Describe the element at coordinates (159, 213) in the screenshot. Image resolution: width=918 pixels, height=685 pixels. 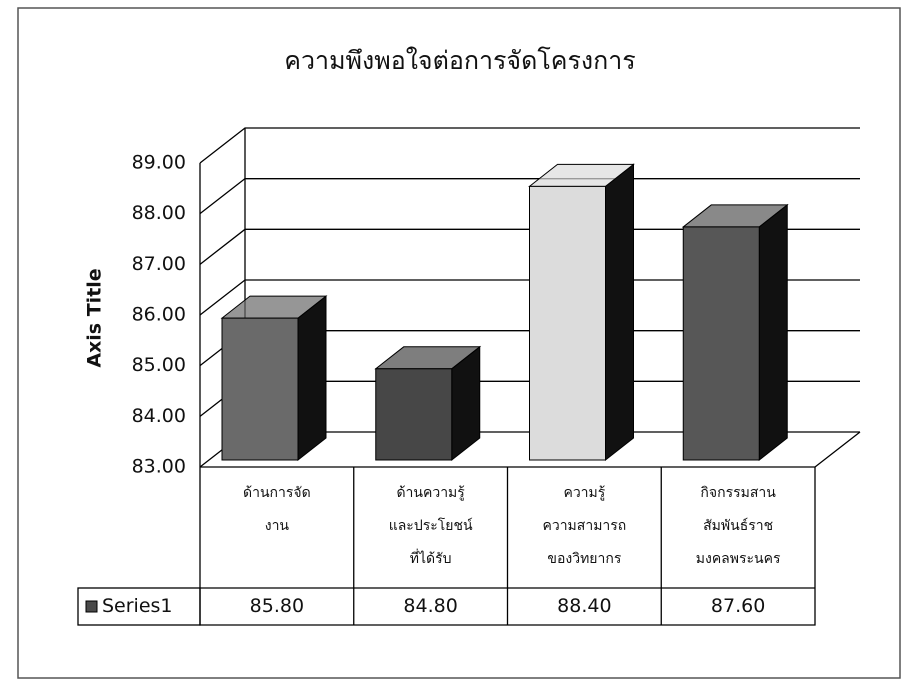
I see `y-tick-label: 88.00` at that location.